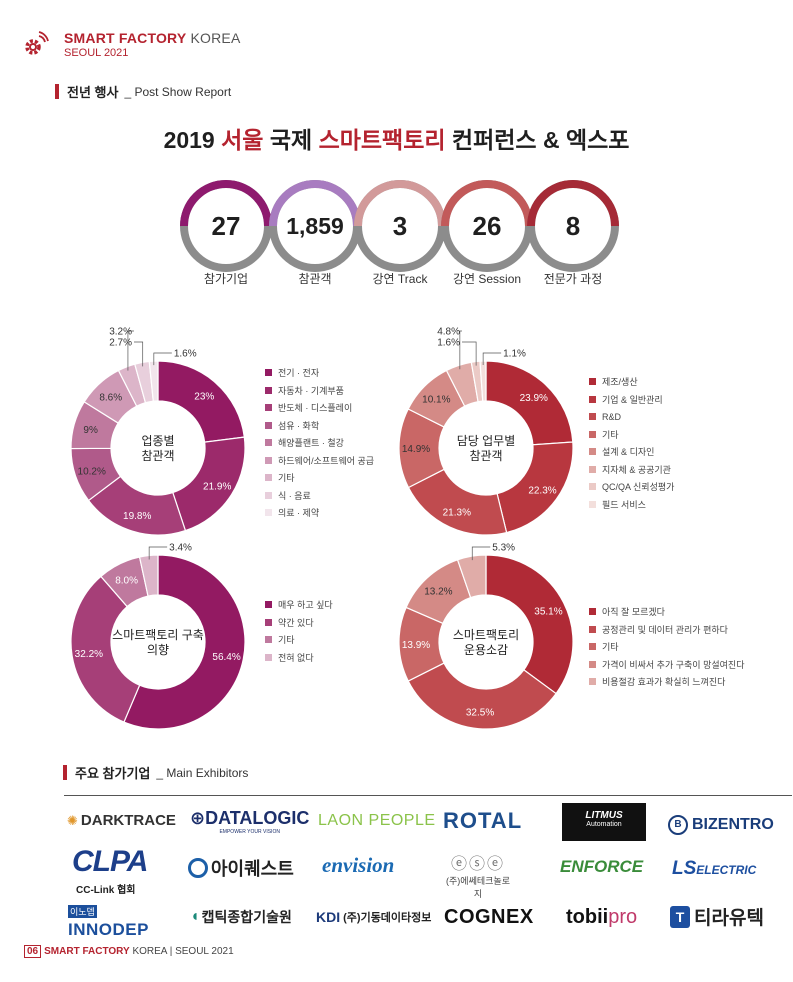  What do you see at coordinates (92, 471) in the screenshot?
I see `slice-label: 10.2%` at bounding box center [92, 471].